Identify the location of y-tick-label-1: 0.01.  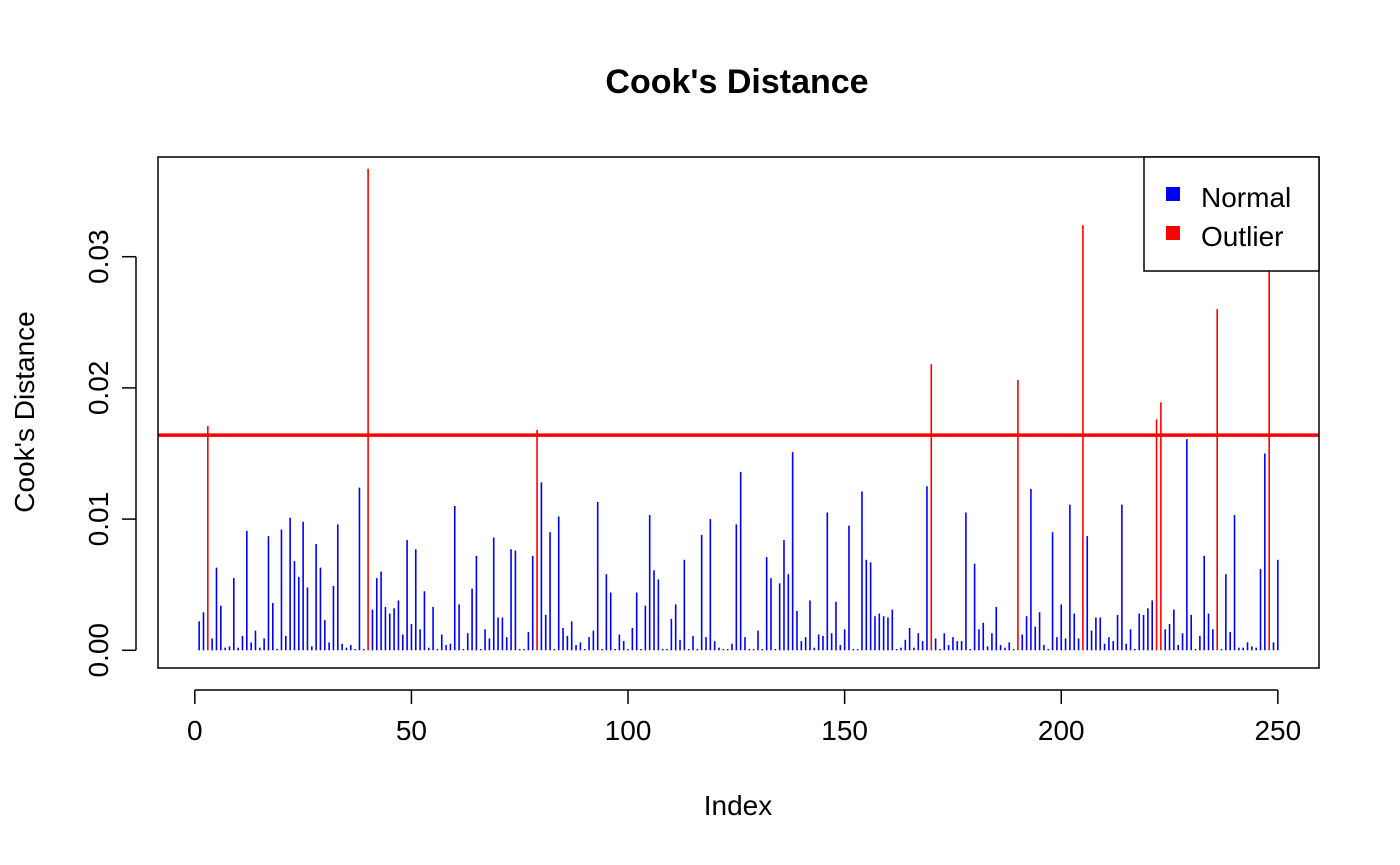
(98, 519).